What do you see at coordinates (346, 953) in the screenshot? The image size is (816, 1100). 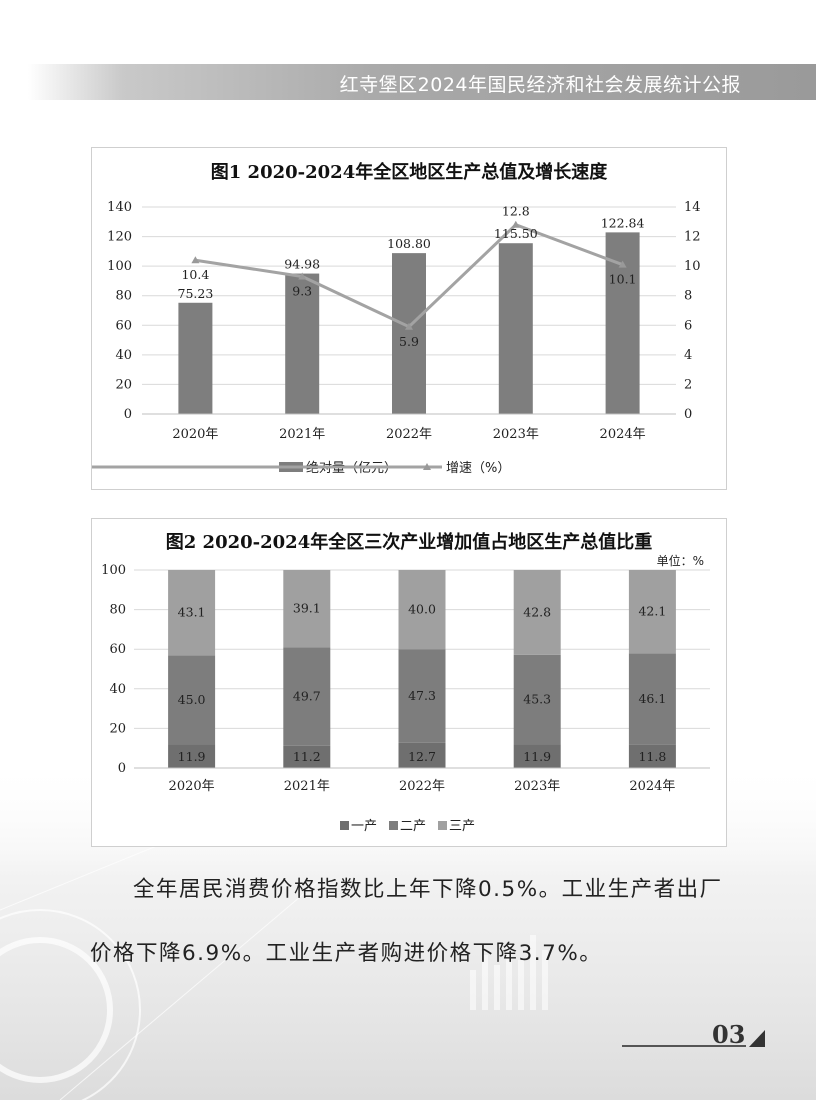 I see `body-line-2: 价格下降6.9%。工业生产者购进价格下降3.7%。` at bounding box center [346, 953].